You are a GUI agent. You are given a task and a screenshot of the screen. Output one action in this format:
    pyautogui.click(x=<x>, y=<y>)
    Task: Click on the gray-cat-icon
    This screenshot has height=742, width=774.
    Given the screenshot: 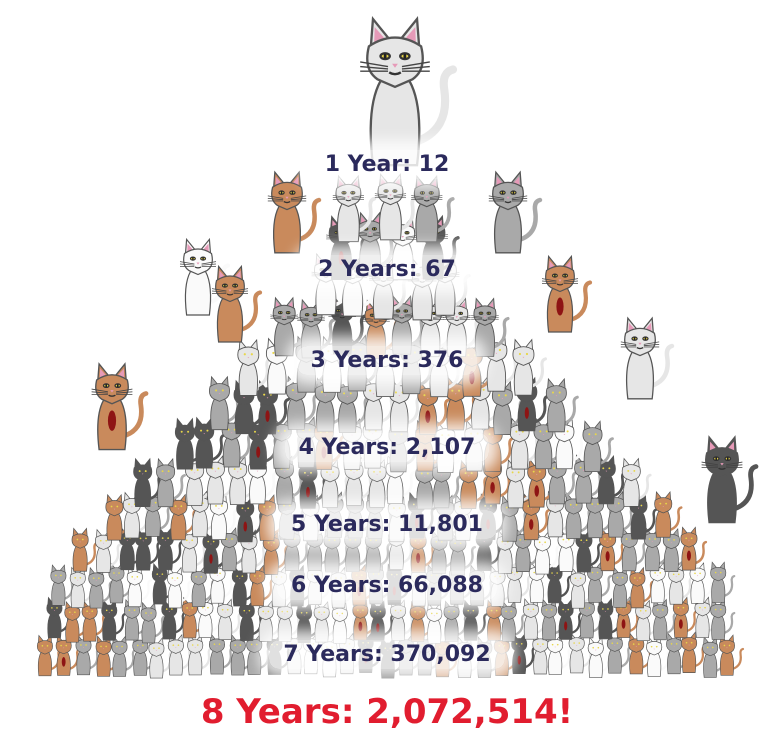 What is the action you would take?
    pyautogui.click(x=409, y=91)
    